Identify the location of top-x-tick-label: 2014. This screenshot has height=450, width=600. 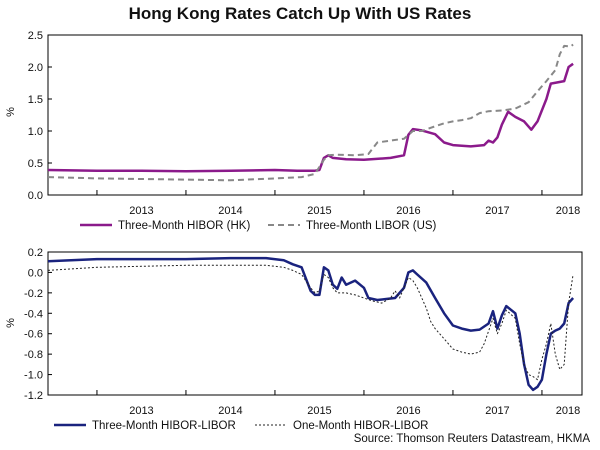
(230, 211).